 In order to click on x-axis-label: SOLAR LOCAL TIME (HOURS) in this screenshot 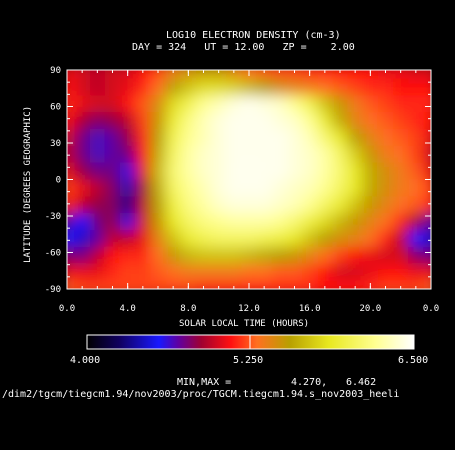, I will do `click(244, 324)`.